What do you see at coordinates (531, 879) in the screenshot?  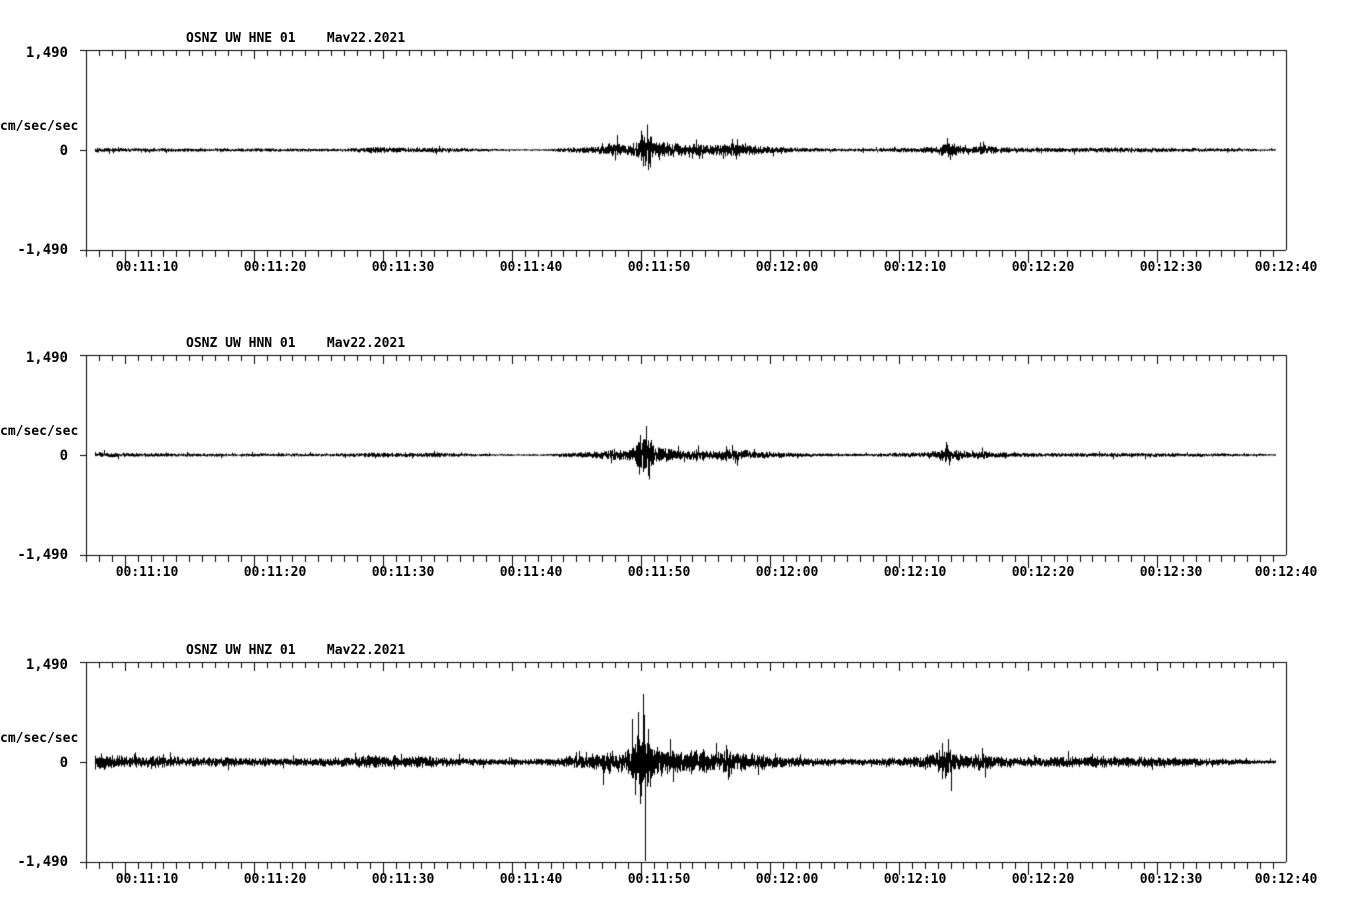 I see `x-tick-label-3-hnz: 00:11:40` at bounding box center [531, 879].